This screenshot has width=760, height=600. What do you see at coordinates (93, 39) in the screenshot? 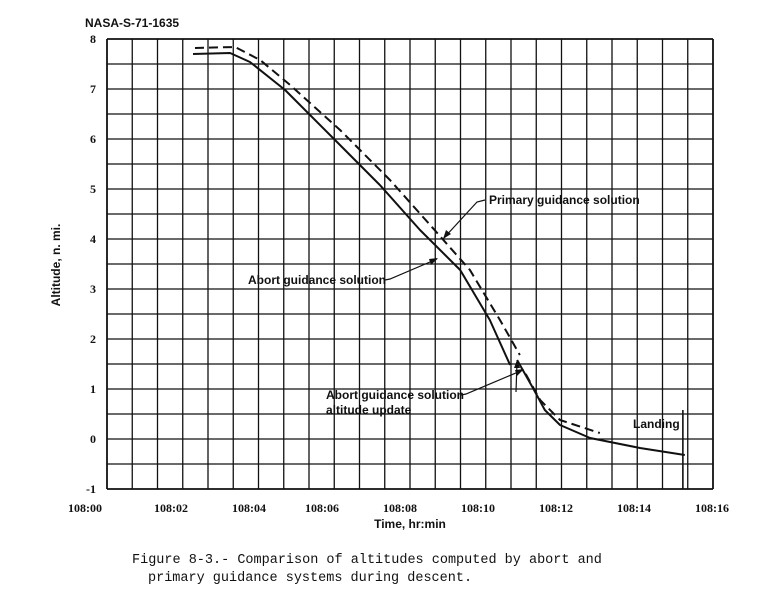
I see `y-tick-label: 8` at bounding box center [93, 39].